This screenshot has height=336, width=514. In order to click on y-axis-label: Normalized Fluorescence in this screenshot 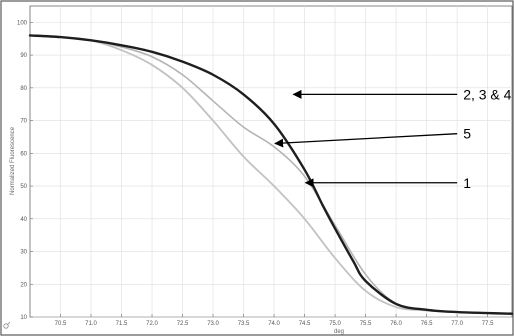, I will do `click(13, 160)`.